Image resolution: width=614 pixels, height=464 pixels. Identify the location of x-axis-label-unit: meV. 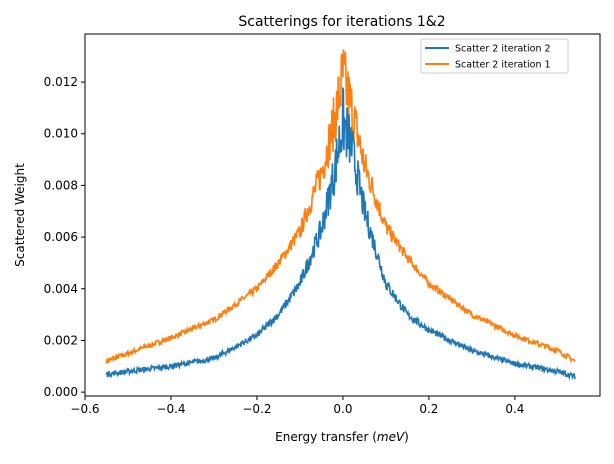
(391, 437).